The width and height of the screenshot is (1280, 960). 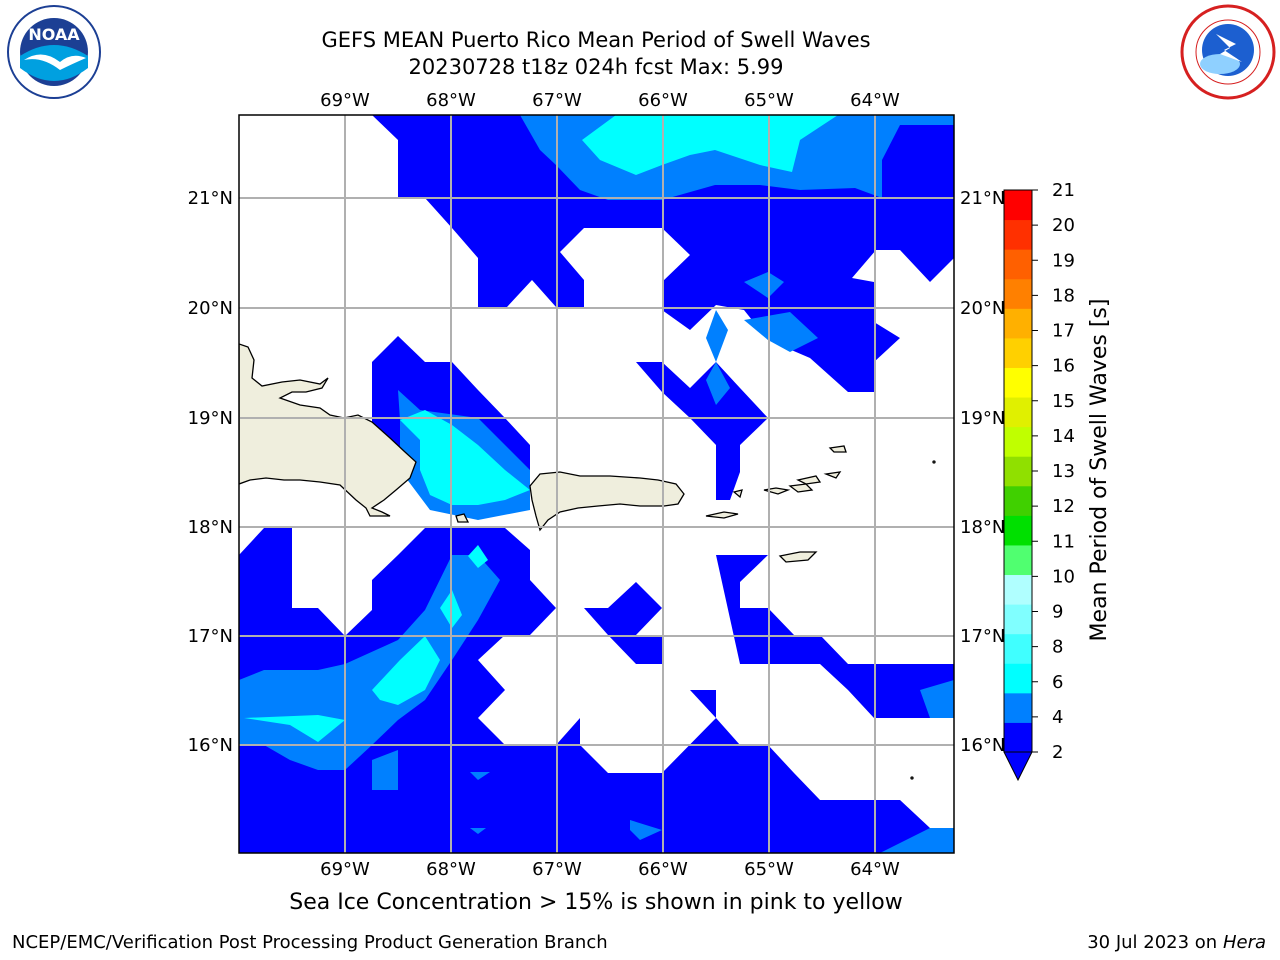 What do you see at coordinates (1018, 766) in the screenshot?
I see `colorbar-extend-arrow` at bounding box center [1018, 766].